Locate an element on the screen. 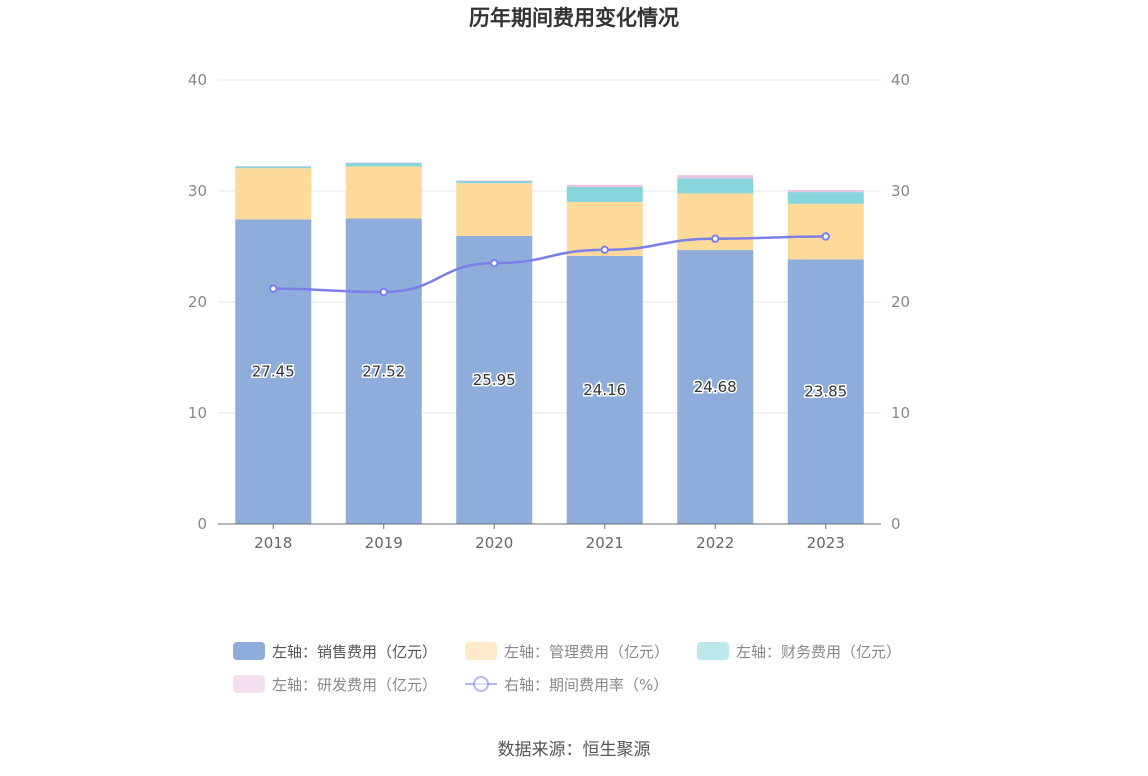  line-layer is located at coordinates (549, 264).